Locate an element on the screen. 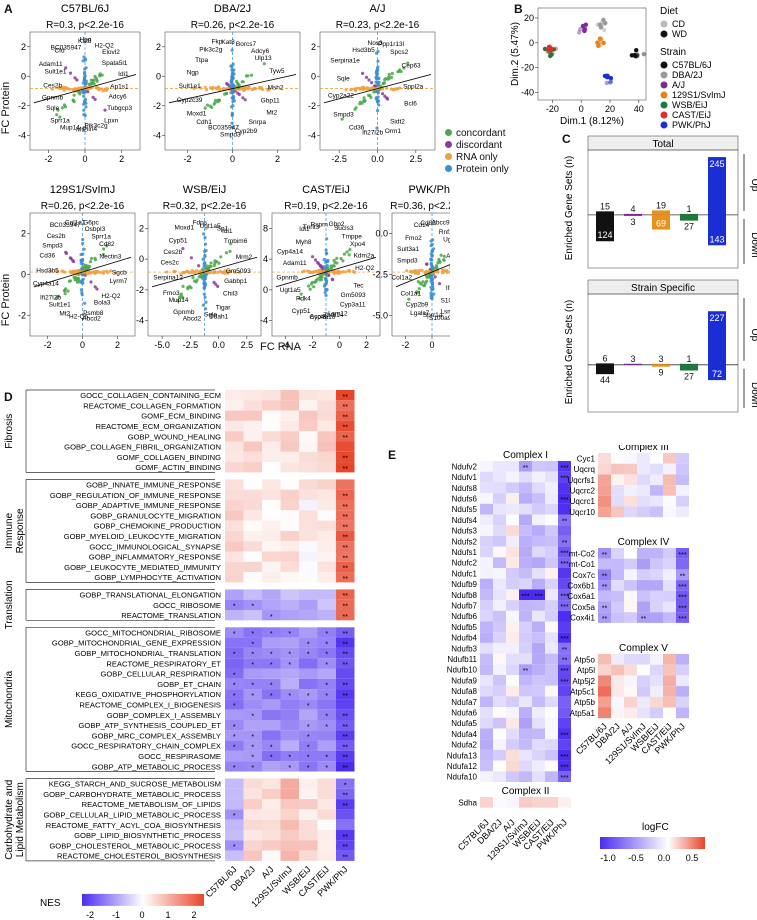  significance-mark: ** is located at coordinates (346, 717).